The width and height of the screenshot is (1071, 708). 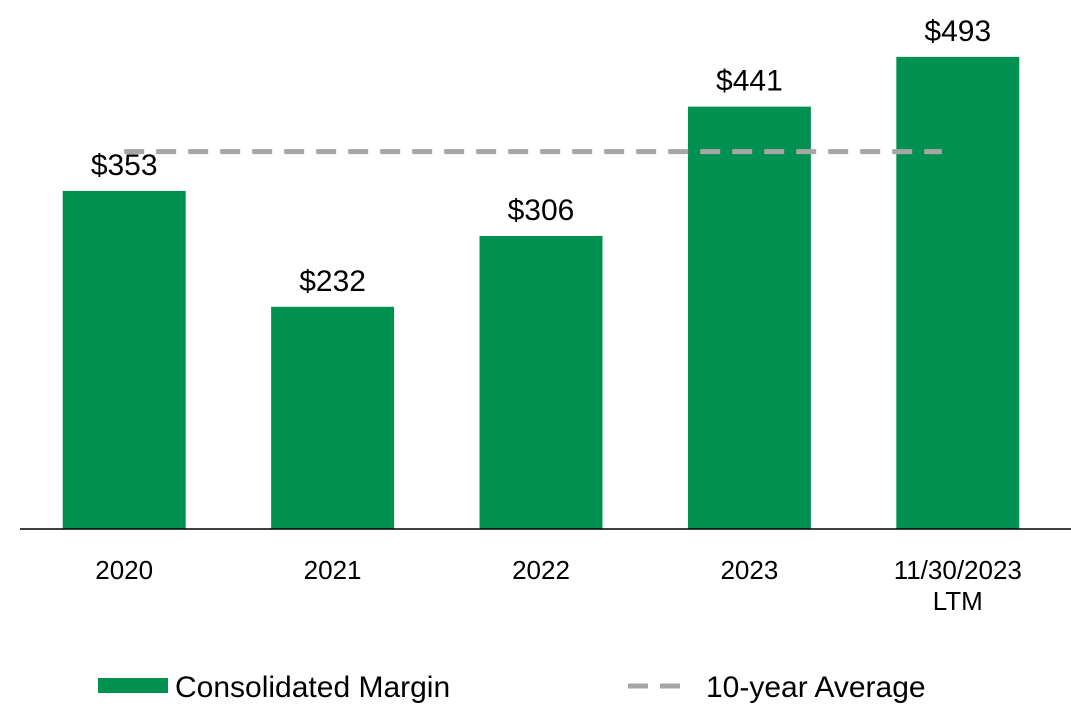 What do you see at coordinates (541, 570) in the screenshot?
I see `x-tick-label: 2022` at bounding box center [541, 570].